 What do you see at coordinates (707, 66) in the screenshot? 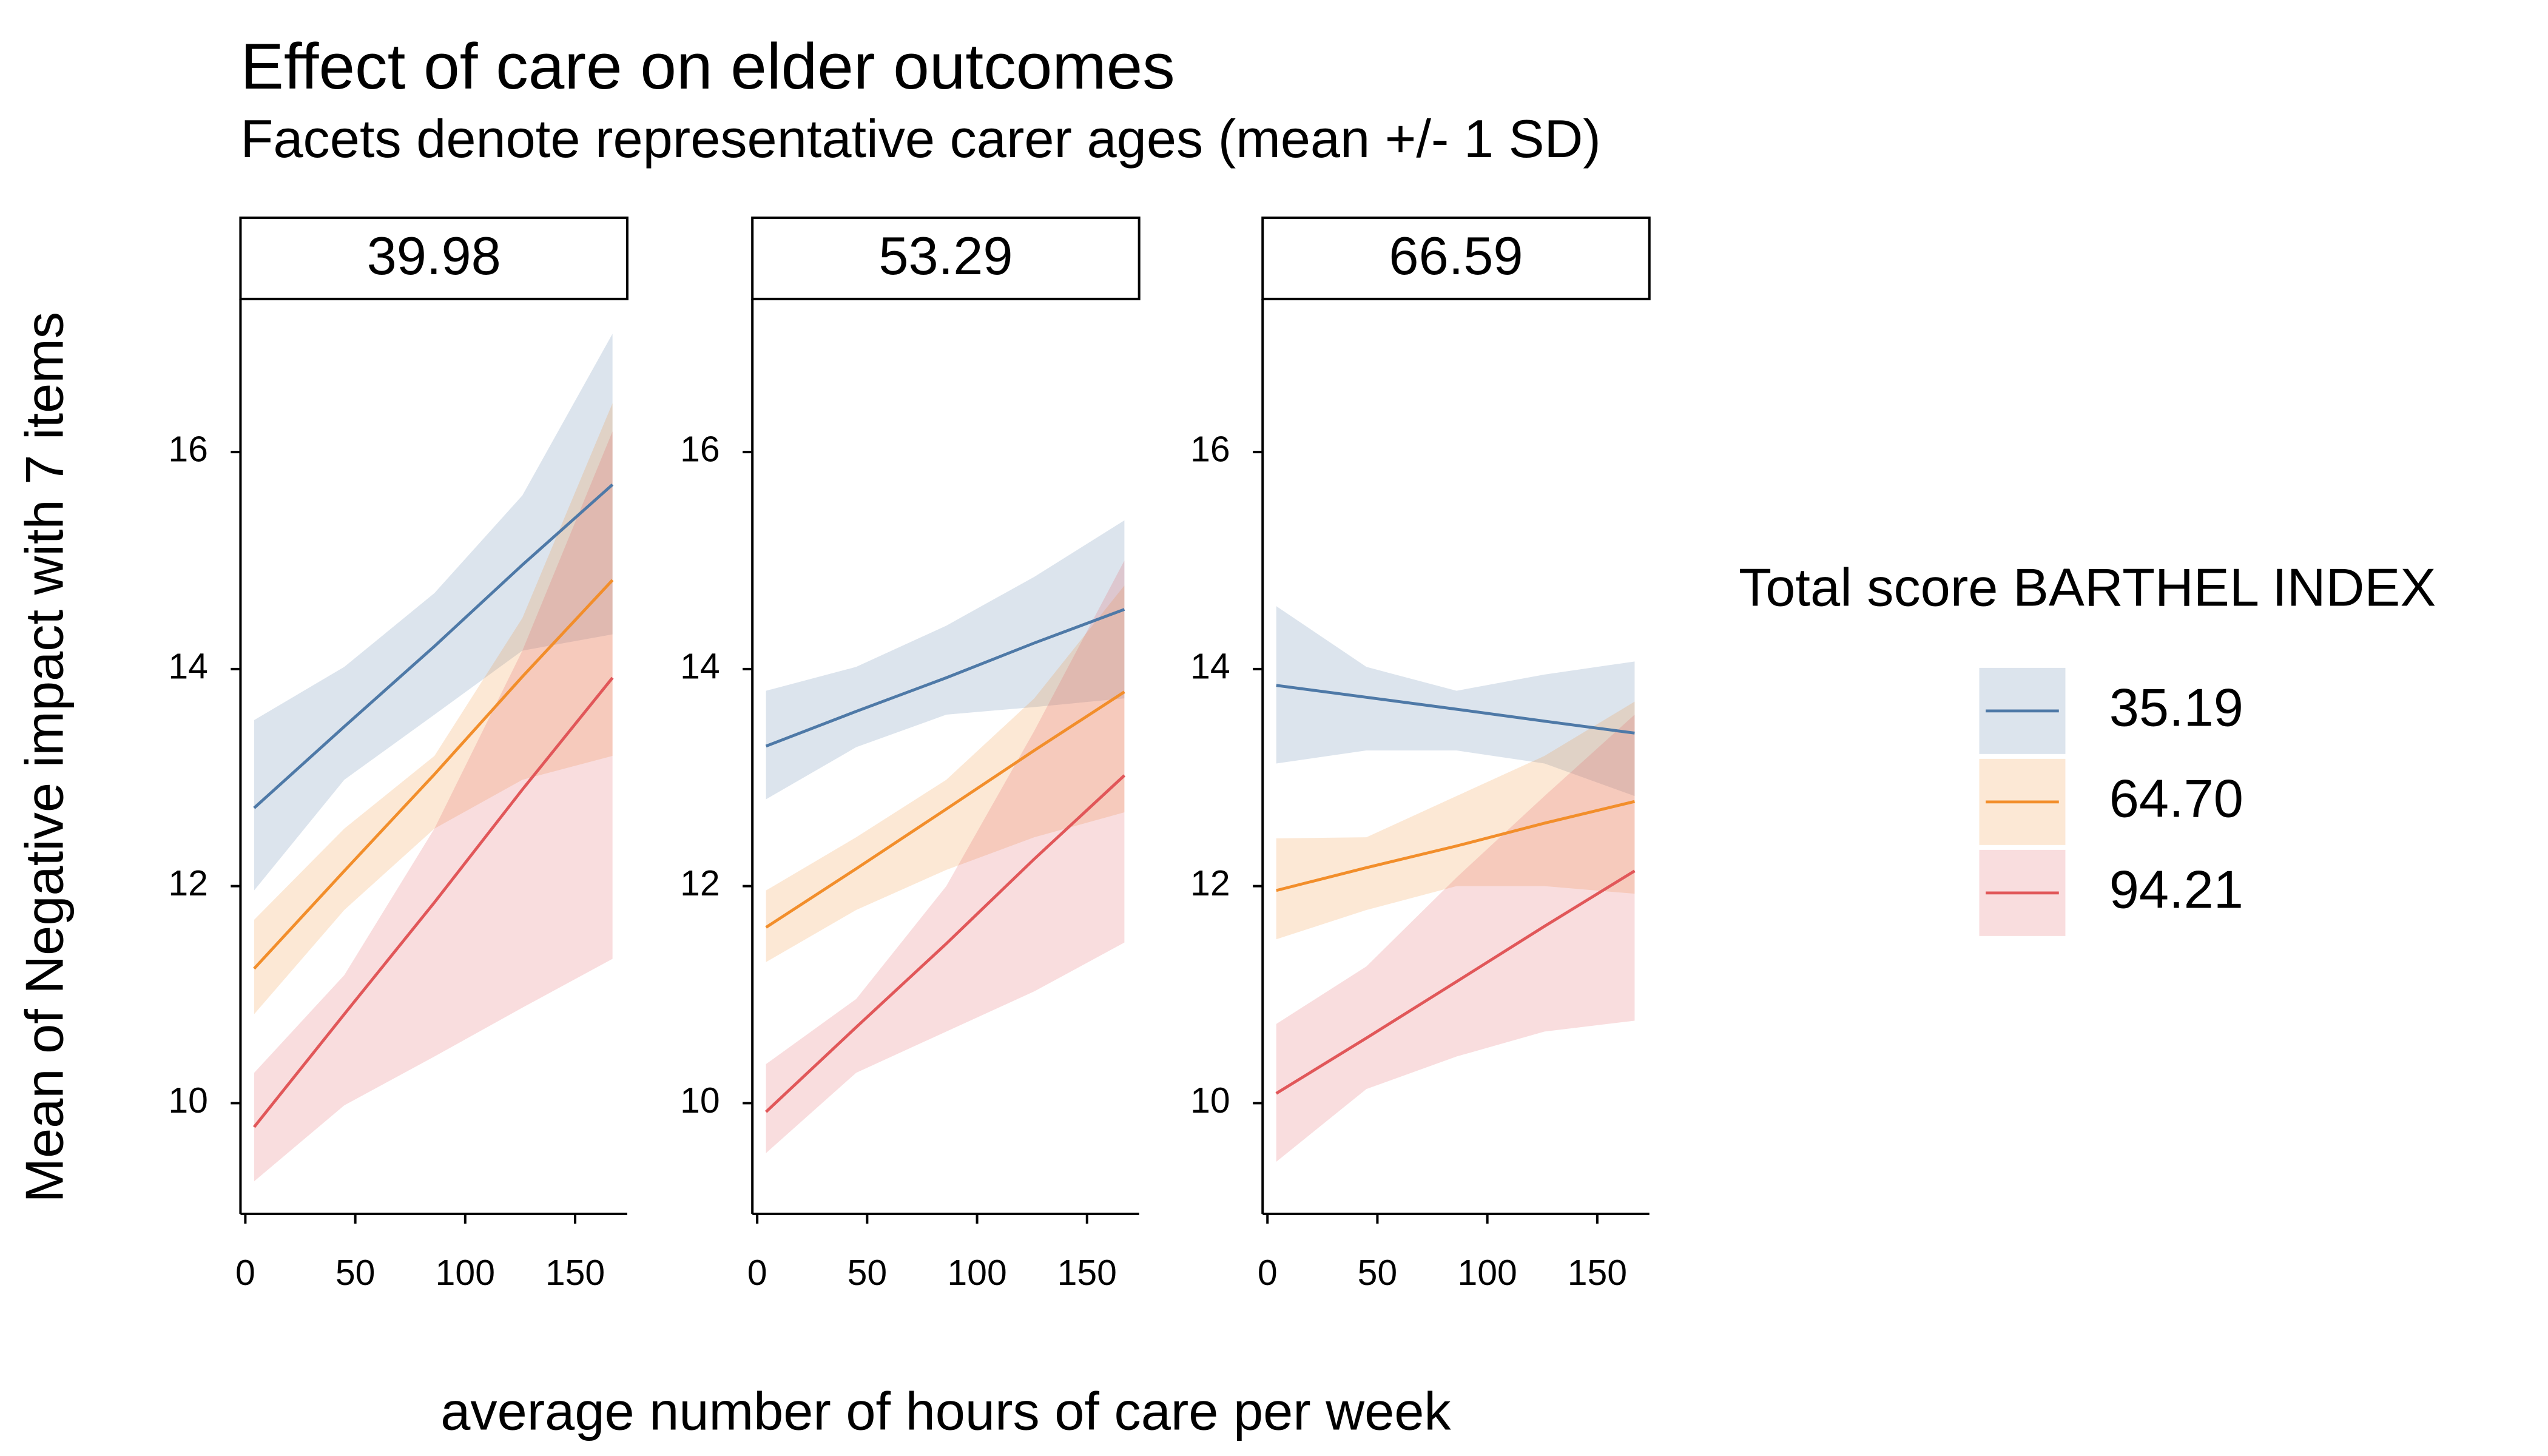
I see `chart-title: Effect of care on elder outcomes` at bounding box center [707, 66].